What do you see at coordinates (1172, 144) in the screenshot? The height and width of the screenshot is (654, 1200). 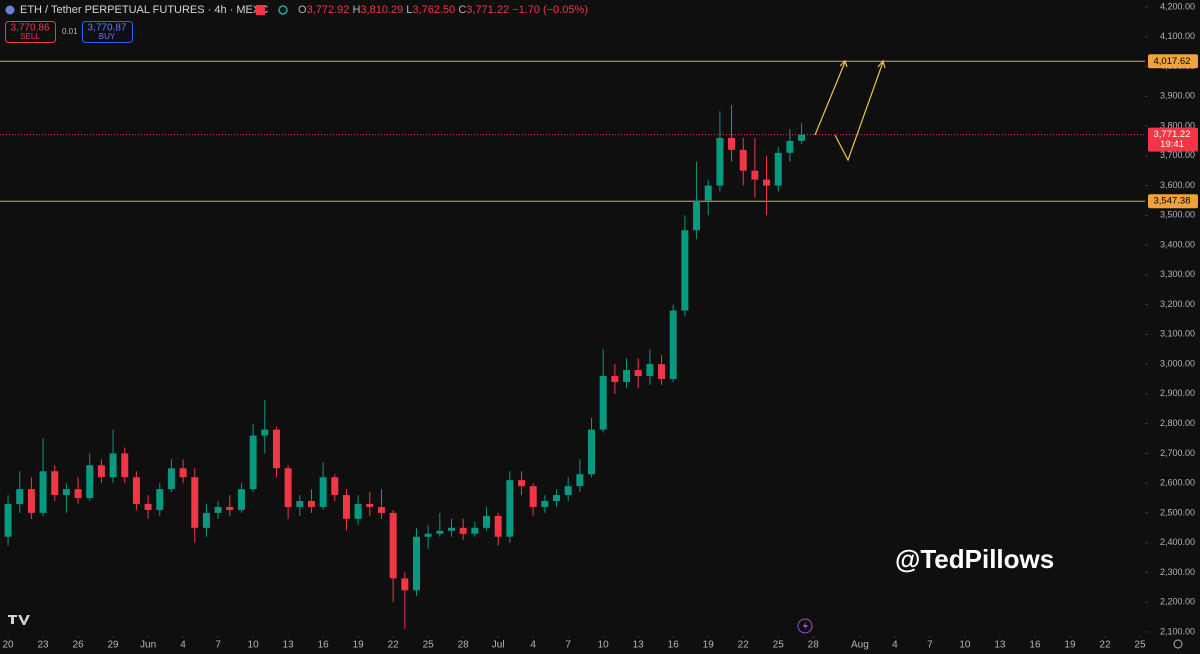 I see `countdown: 19:41` at bounding box center [1172, 144].